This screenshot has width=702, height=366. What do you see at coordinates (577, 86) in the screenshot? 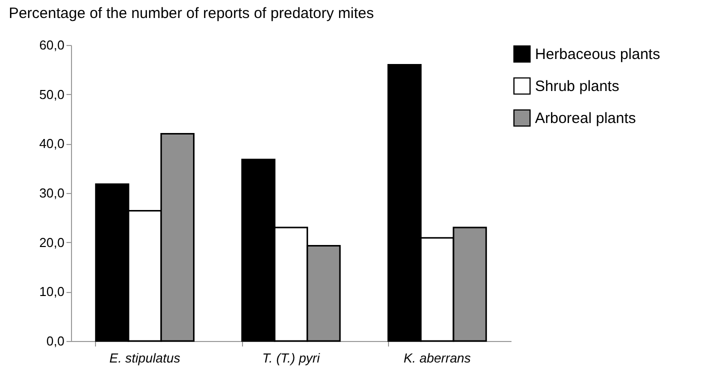
I see `legend-label: Shrub plants` at bounding box center [577, 86].